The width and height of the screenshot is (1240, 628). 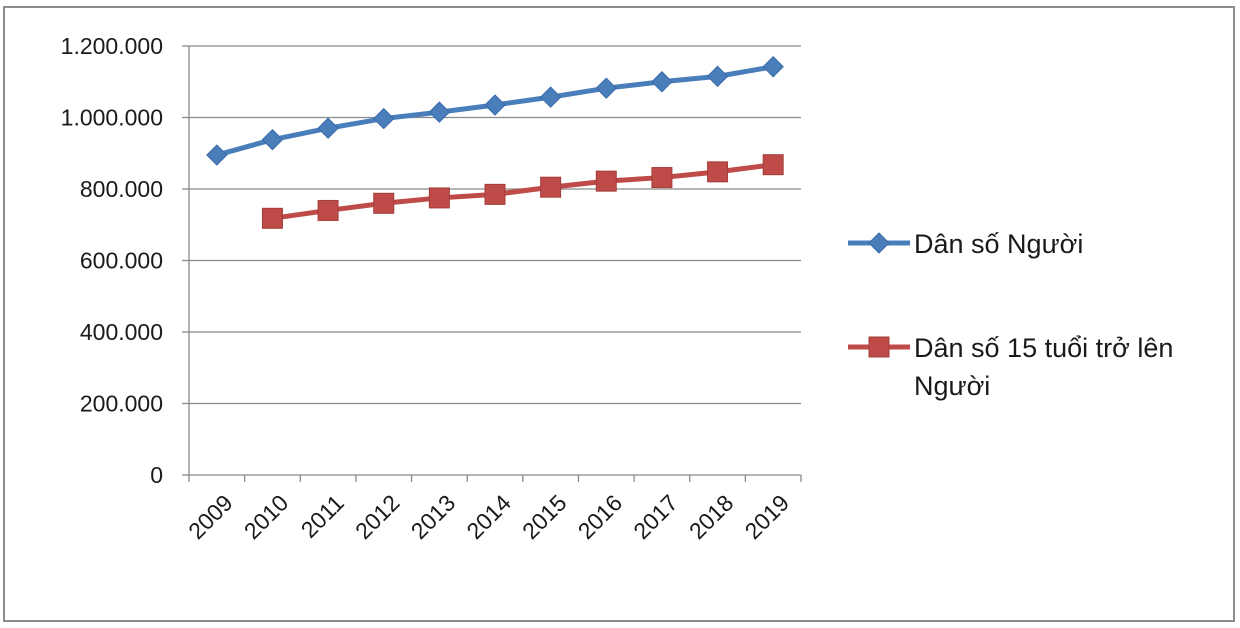 What do you see at coordinates (1043, 348) in the screenshot?
I see `legend-label: Dân số 15 tuổi trở lên` at bounding box center [1043, 348].